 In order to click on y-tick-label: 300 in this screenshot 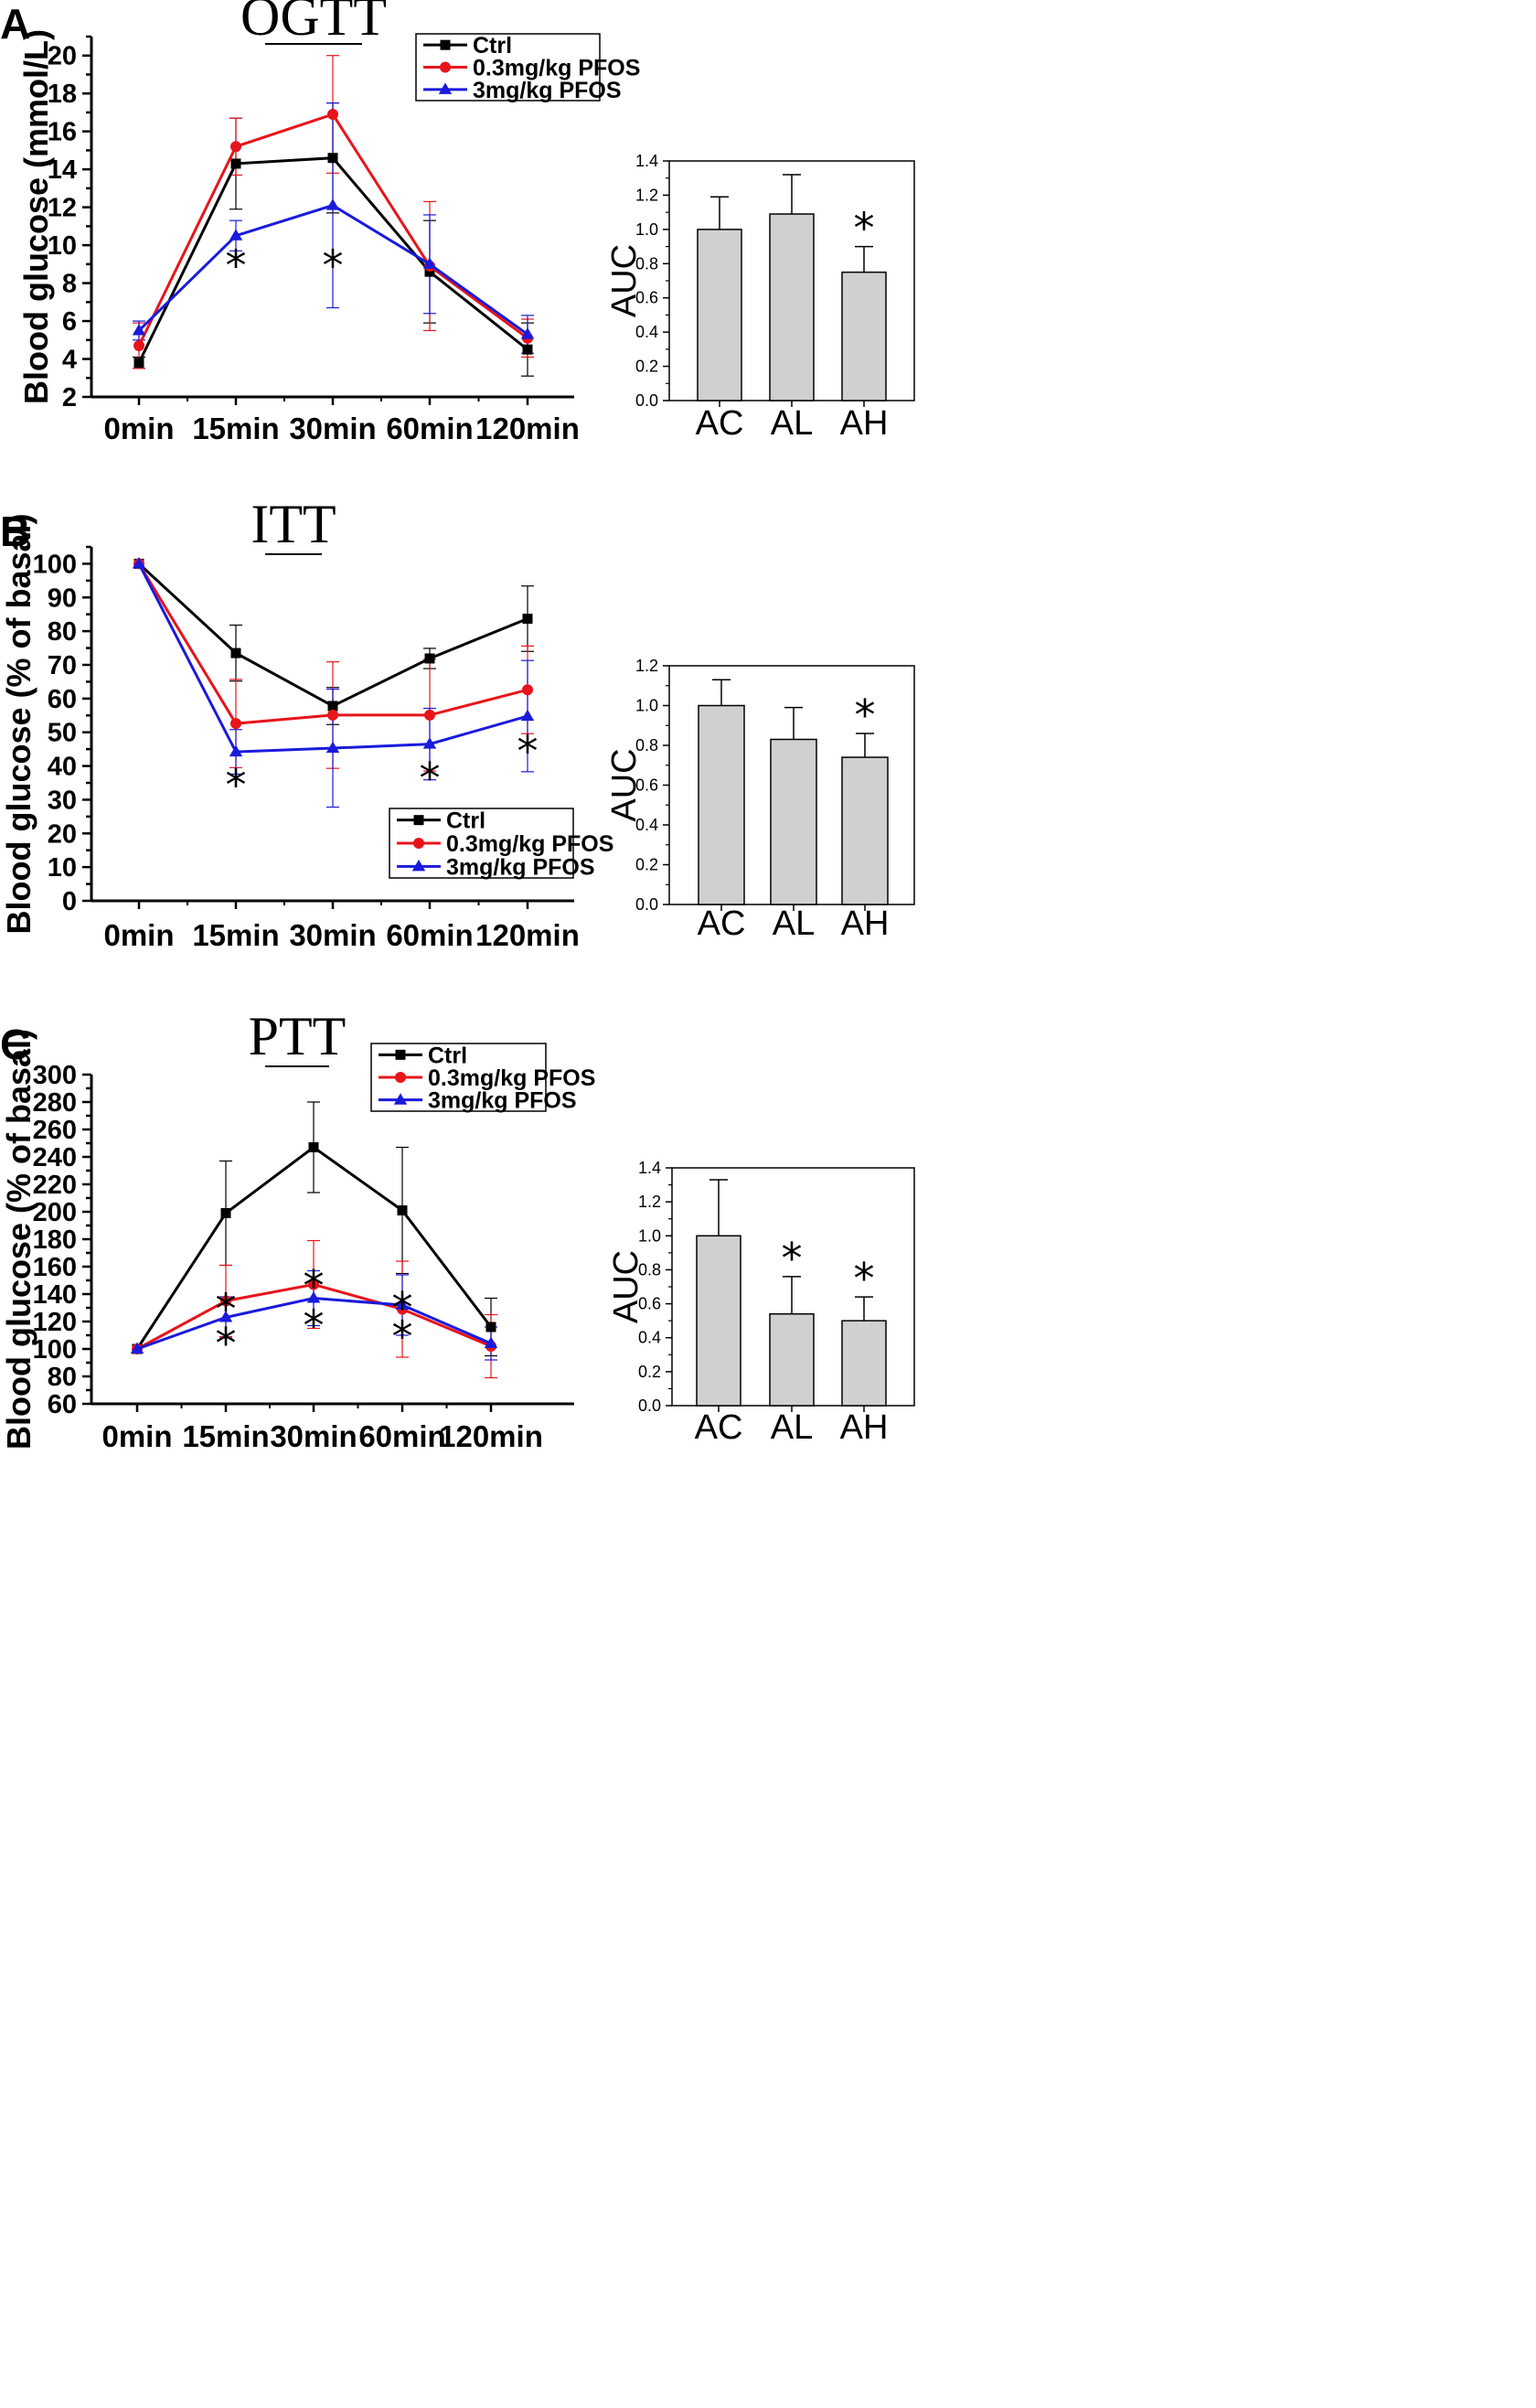, I will do `click(55, 1076)`.